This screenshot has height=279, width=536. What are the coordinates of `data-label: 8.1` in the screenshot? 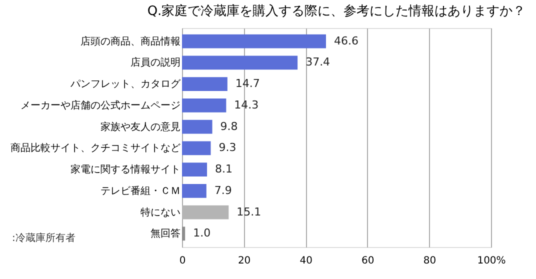 It's located at (224, 169).